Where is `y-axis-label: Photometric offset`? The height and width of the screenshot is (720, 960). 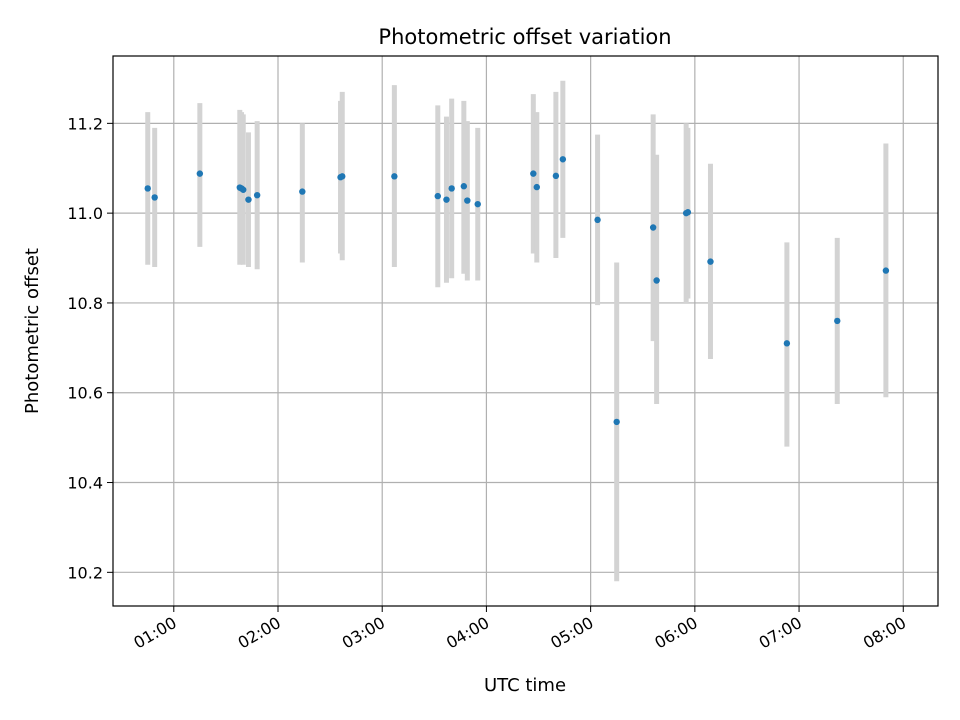 y-axis-label: Photometric offset is located at coordinates (32, 331).